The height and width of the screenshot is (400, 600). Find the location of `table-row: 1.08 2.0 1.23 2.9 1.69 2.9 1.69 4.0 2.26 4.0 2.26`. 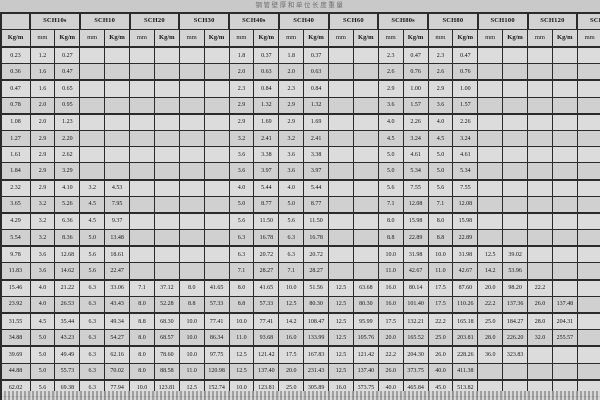

table-row: 1.08 2.0 1.23 2.9 1.69 2.9 1.69 4.0 2.26 4.0 2.26 is located at coordinates (300, 121).